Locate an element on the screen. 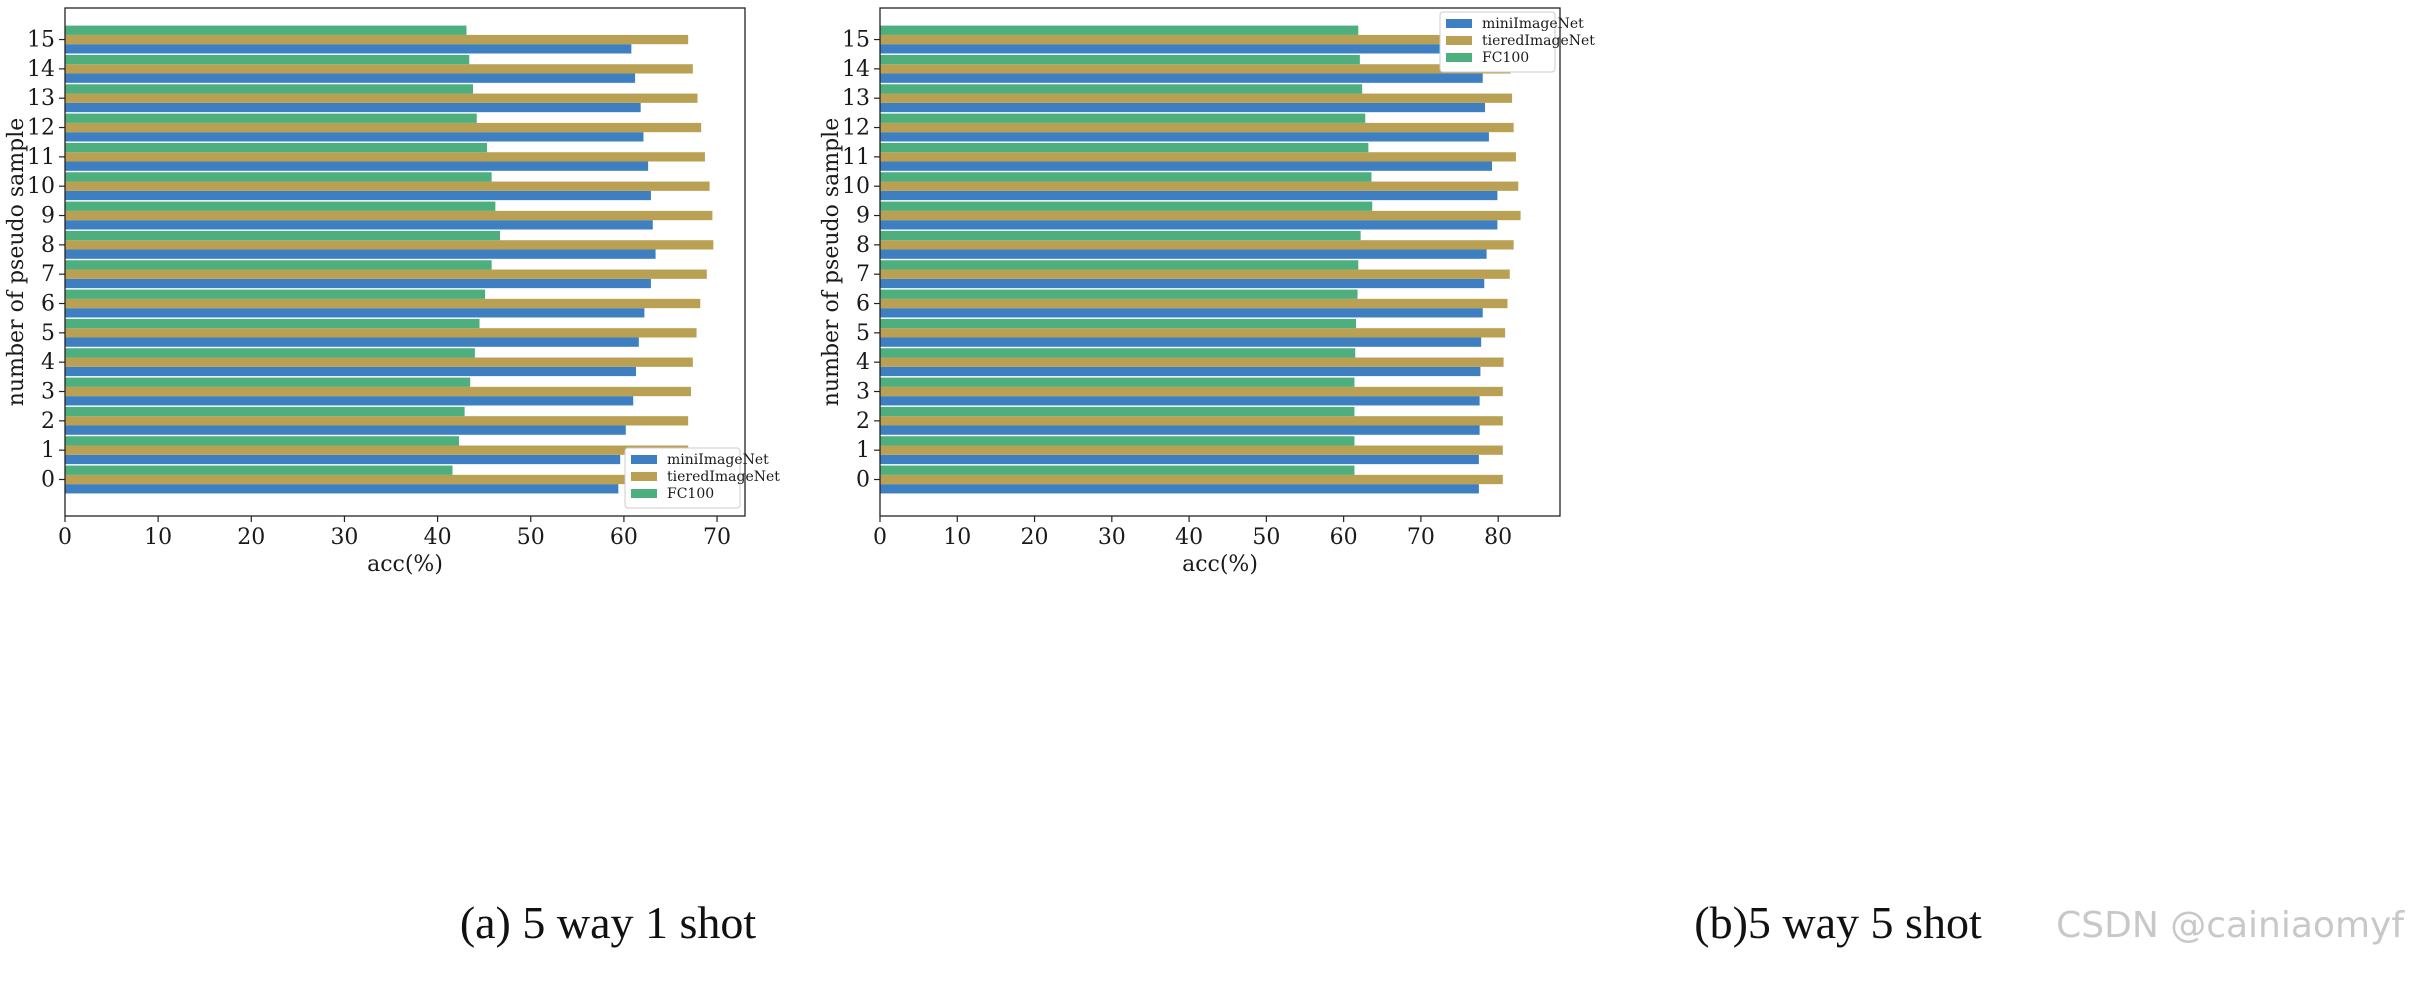 The width and height of the screenshot is (2413, 1002). caption-b: (b)5 way 5 shot is located at coordinates (1838, 922).